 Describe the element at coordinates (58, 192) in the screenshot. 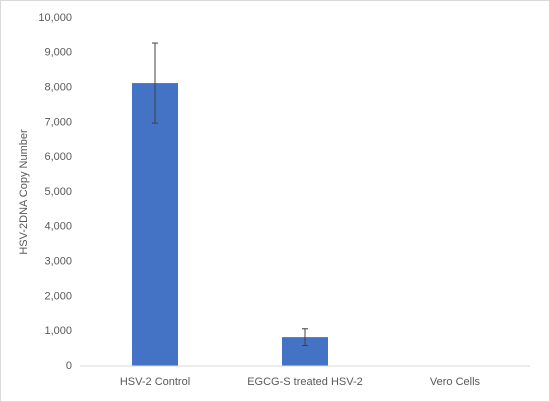

I see `y-tick-label: 5,000` at that location.